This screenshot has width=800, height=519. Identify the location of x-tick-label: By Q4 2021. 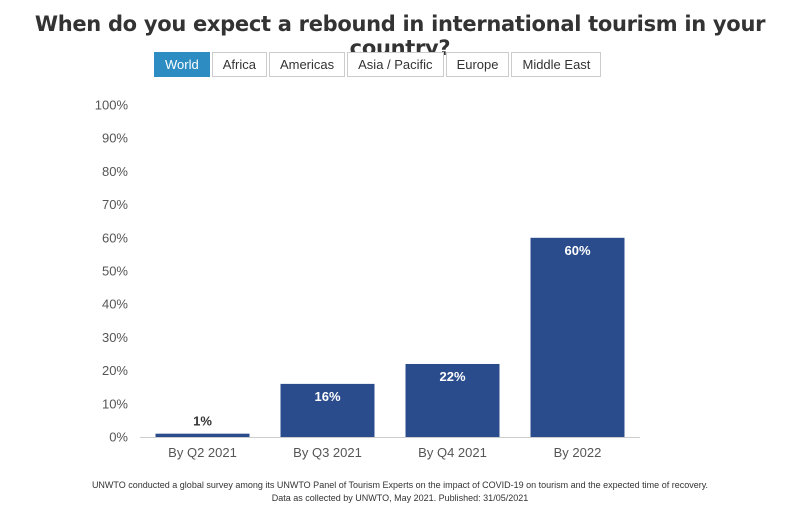
(452, 452).